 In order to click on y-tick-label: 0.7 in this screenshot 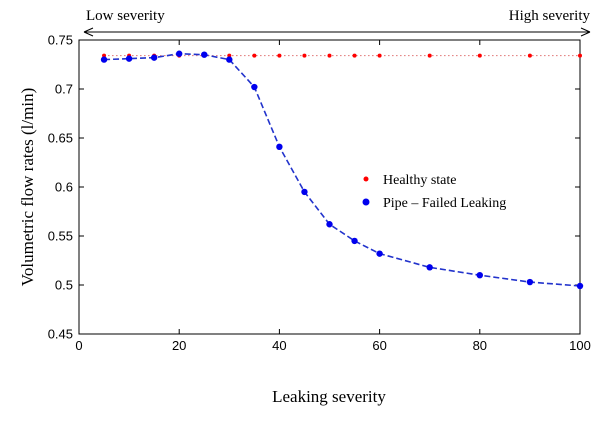, I will do `click(64, 89)`.